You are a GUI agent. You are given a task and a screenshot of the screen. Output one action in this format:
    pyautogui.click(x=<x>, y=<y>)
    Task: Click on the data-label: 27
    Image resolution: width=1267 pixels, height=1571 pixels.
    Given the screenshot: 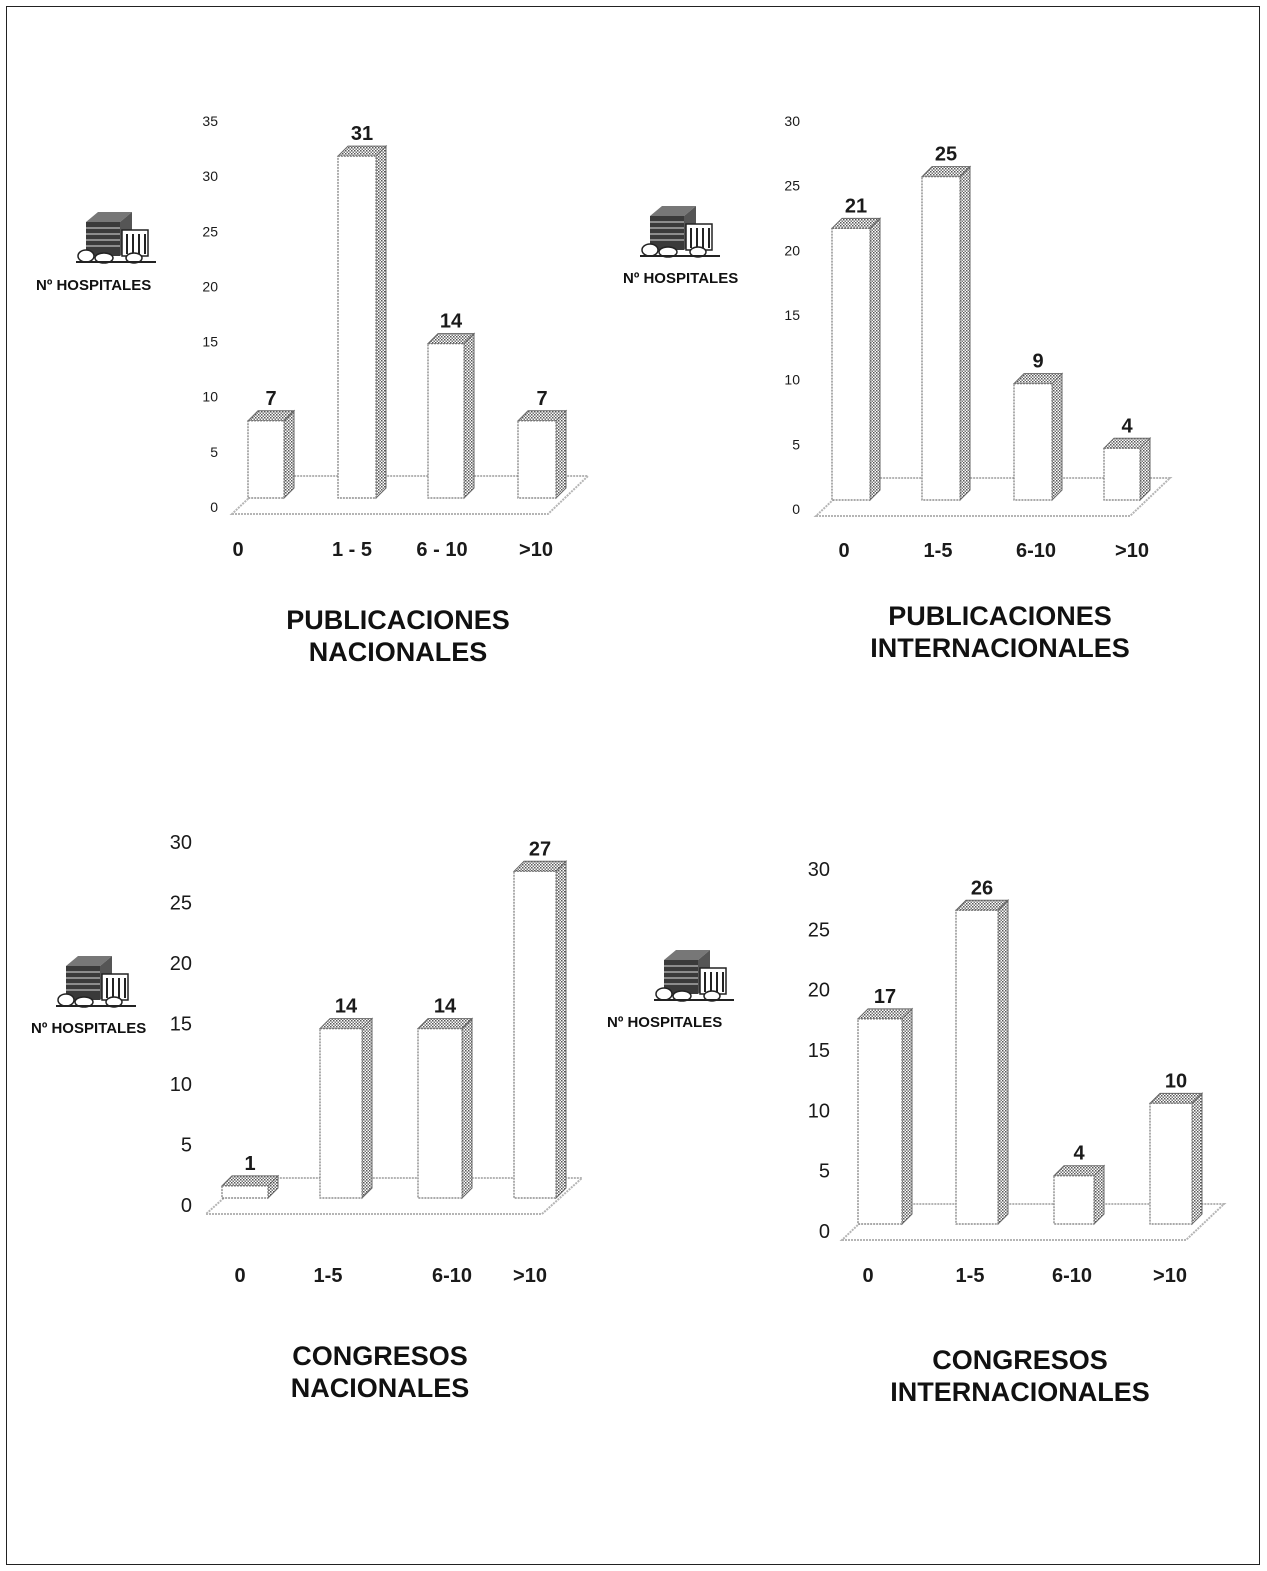 What is the action you would take?
    pyautogui.click(x=540, y=849)
    